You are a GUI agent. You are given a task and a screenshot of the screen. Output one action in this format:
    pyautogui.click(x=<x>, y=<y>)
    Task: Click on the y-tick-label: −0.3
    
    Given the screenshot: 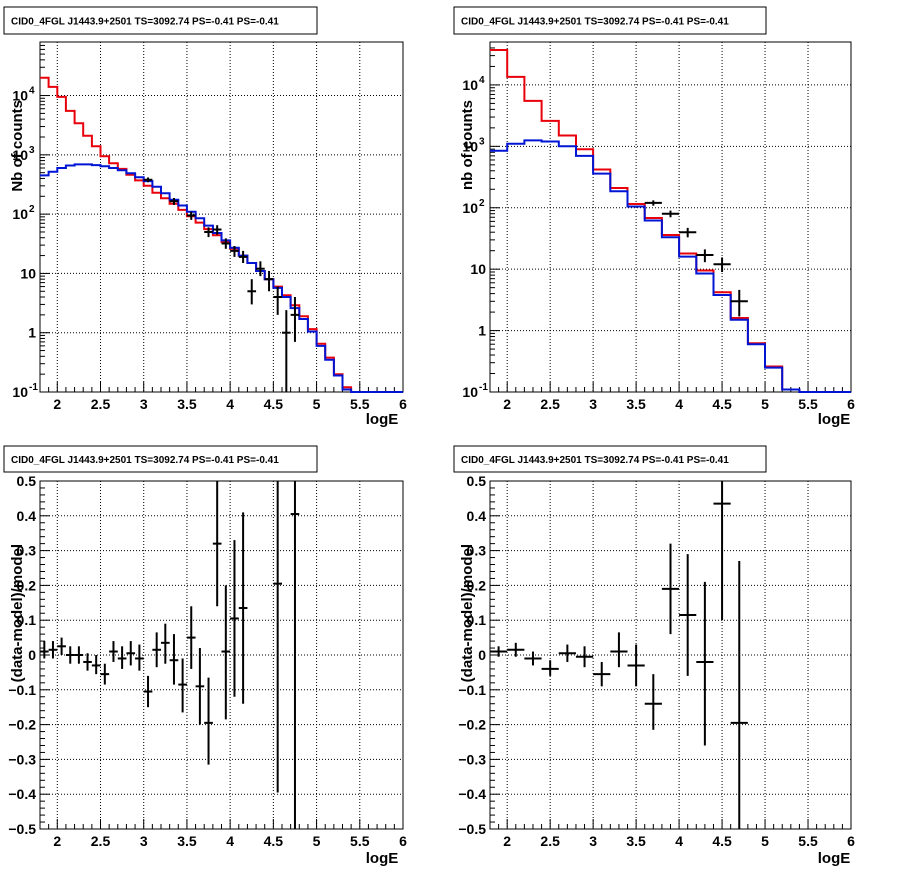 What is the action you would take?
    pyautogui.click(x=22, y=759)
    